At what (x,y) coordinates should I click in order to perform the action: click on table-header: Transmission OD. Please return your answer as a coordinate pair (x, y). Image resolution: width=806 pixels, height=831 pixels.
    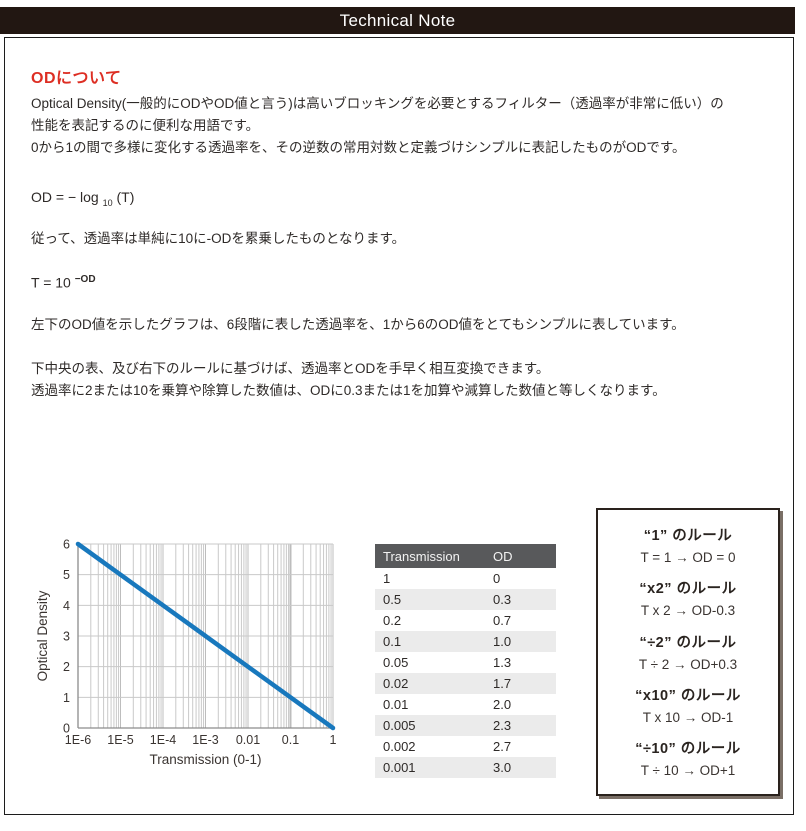
    Looking at the image, I should click on (465, 556).